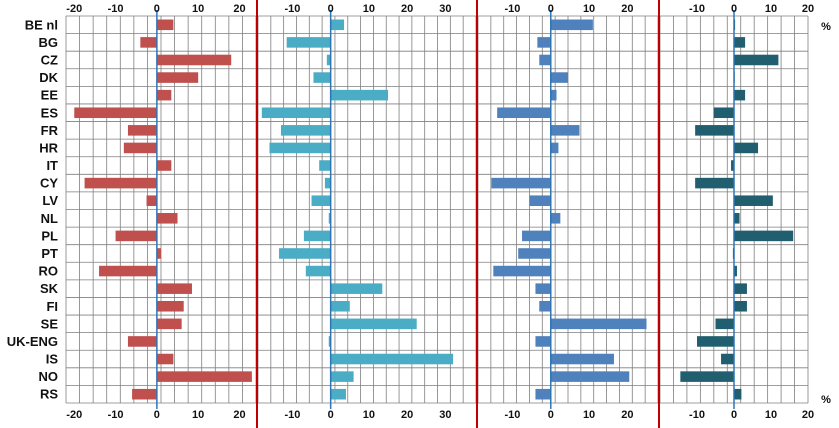 Image resolution: width=839 pixels, height=428 pixels. What do you see at coordinates (329, 341) in the screenshot?
I see `bar-panel-2-uk-eng` at bounding box center [329, 341].